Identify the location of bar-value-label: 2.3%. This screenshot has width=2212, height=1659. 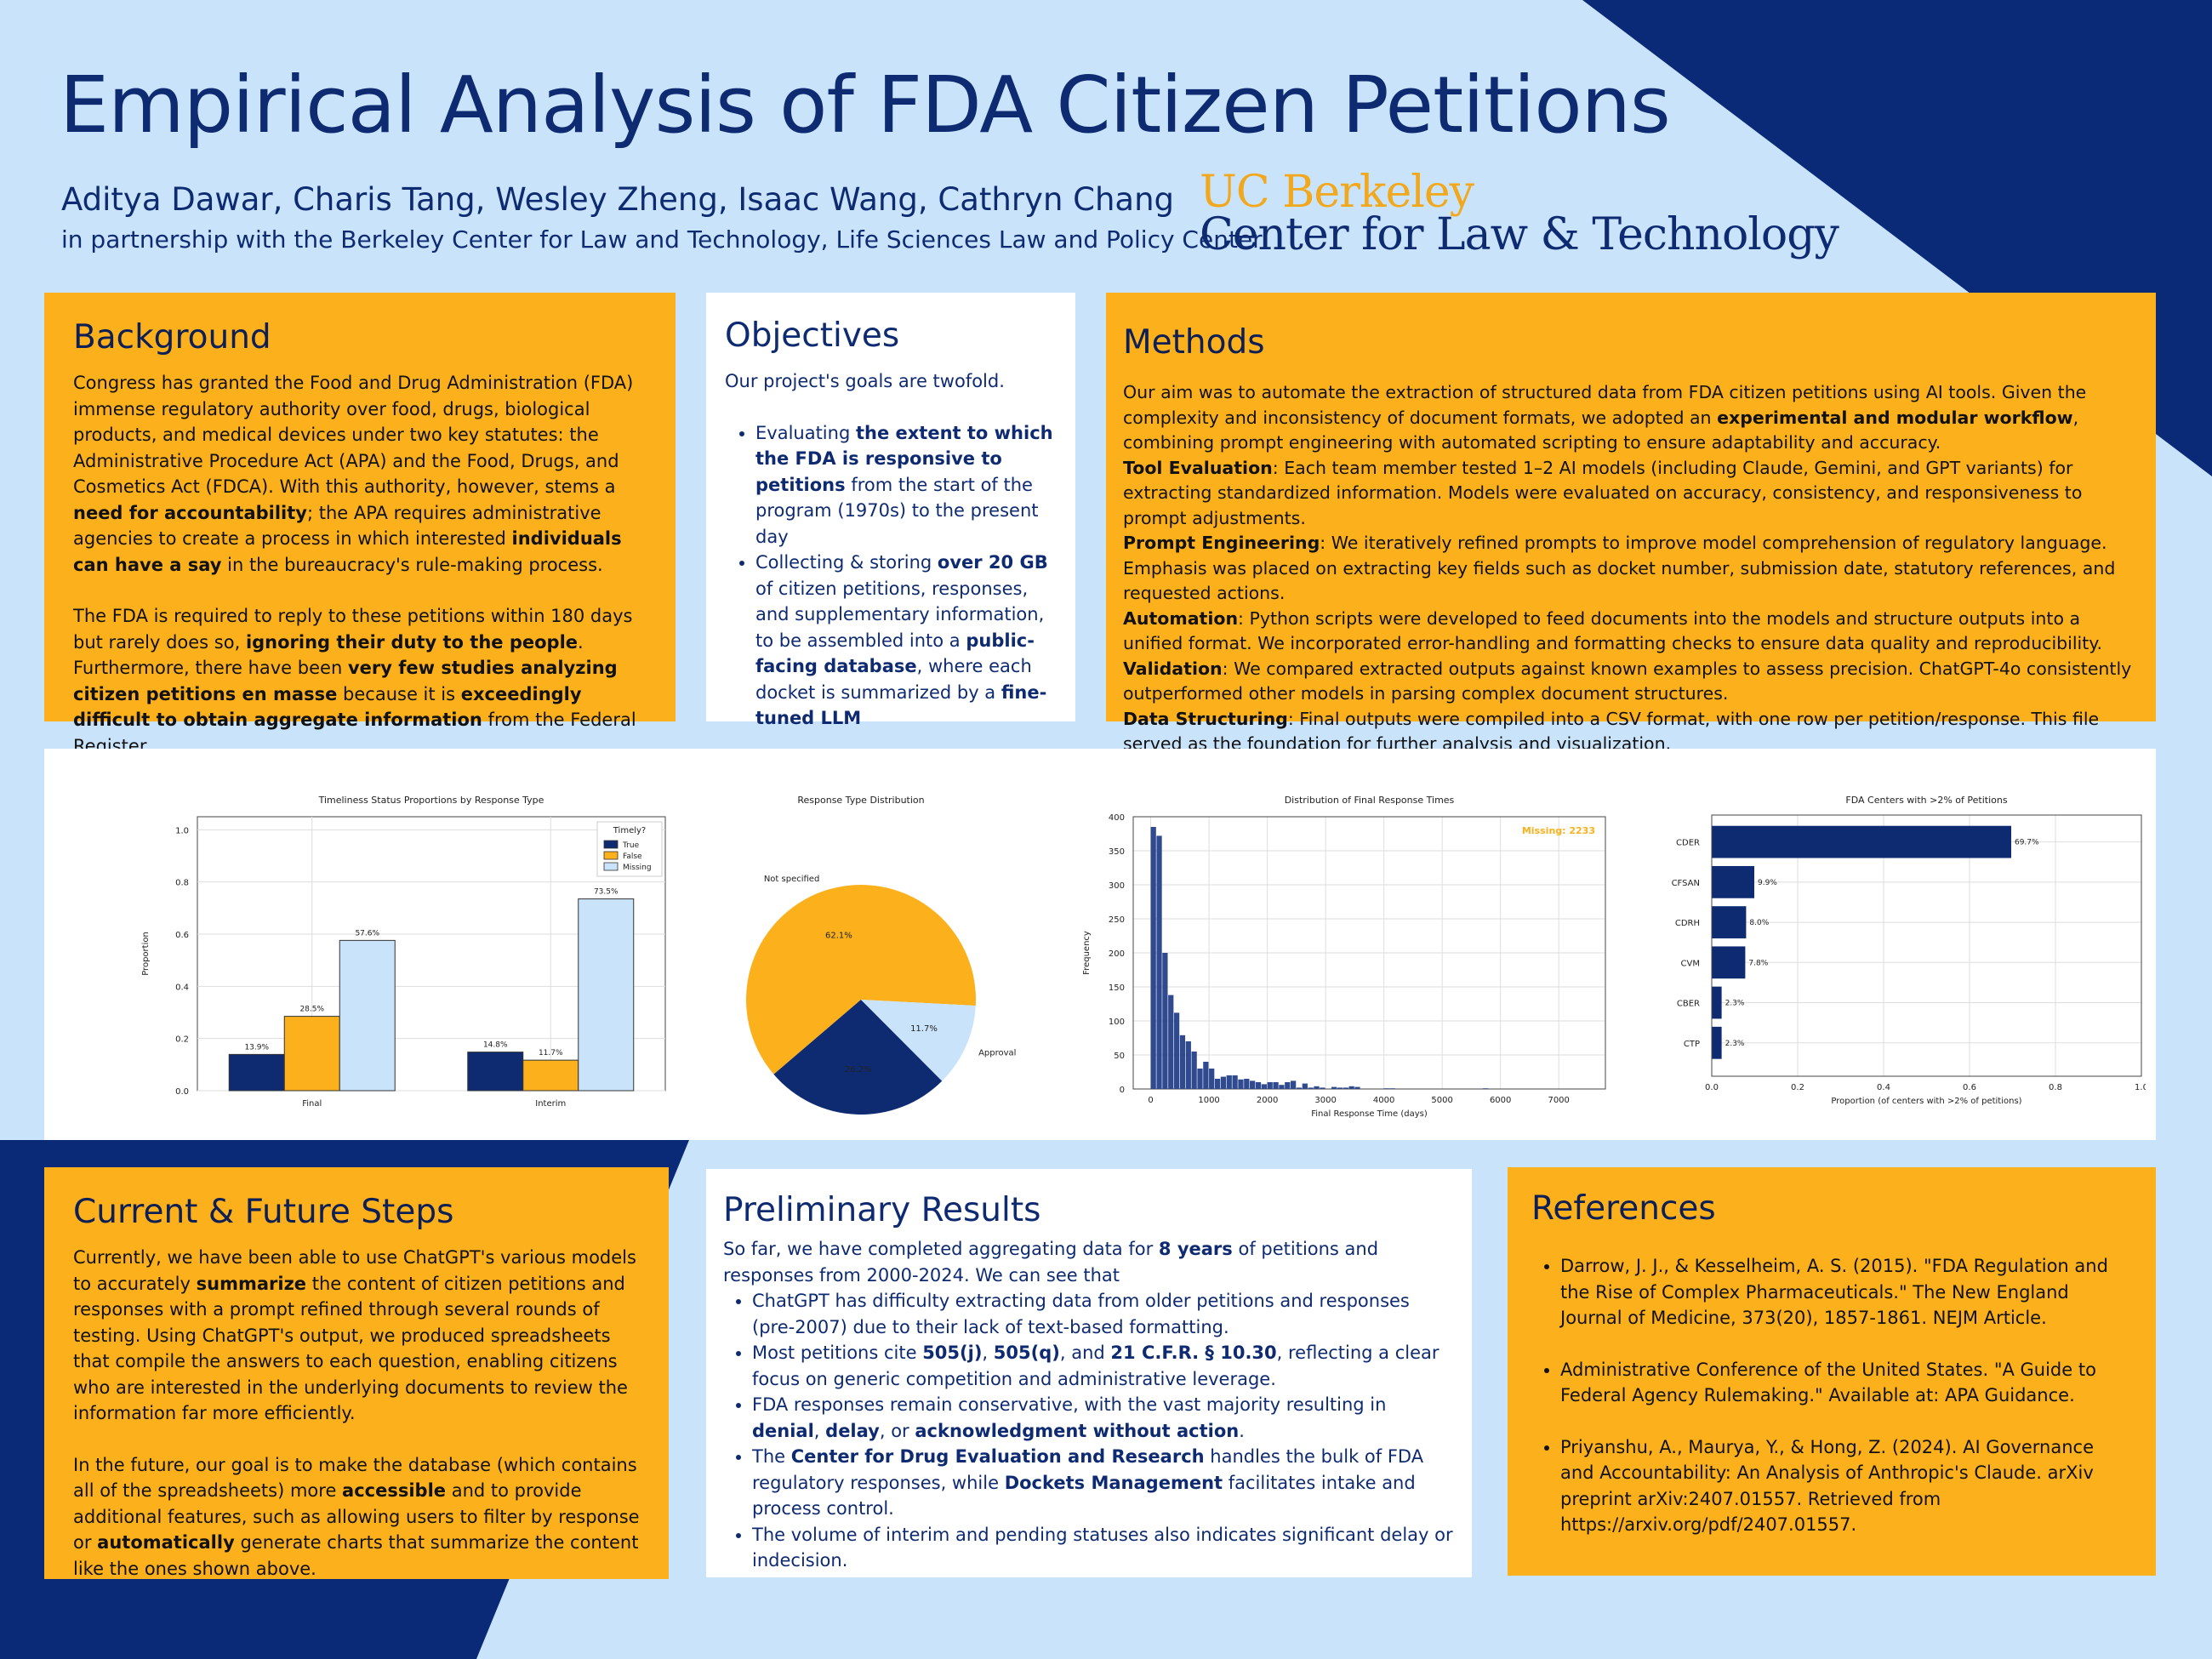
(1735, 1044).